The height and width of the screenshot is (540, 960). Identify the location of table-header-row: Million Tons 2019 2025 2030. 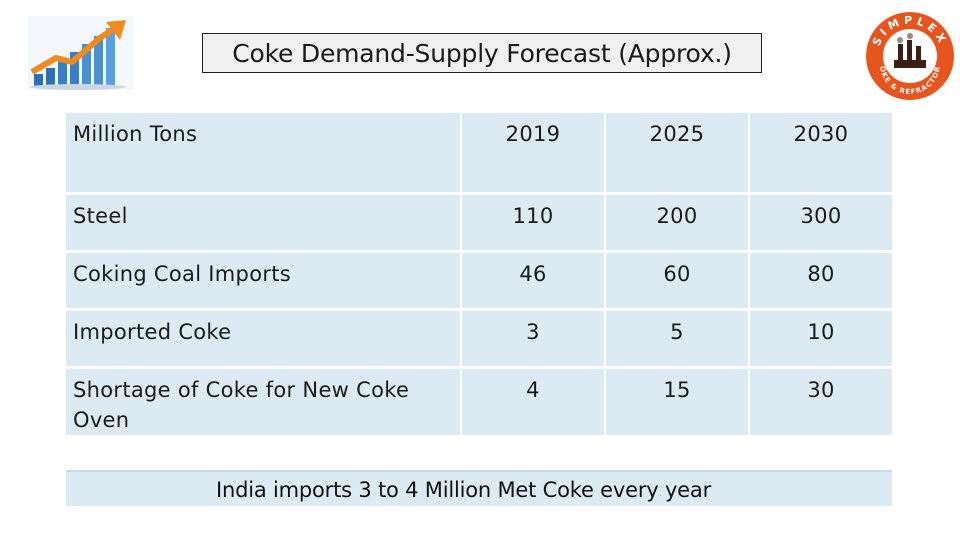
(479, 154).